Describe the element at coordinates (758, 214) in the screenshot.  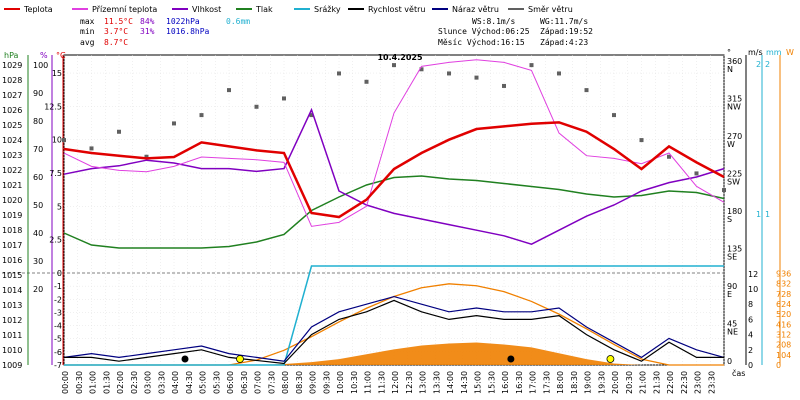
I see `tick-ms-upper: 1` at that location.